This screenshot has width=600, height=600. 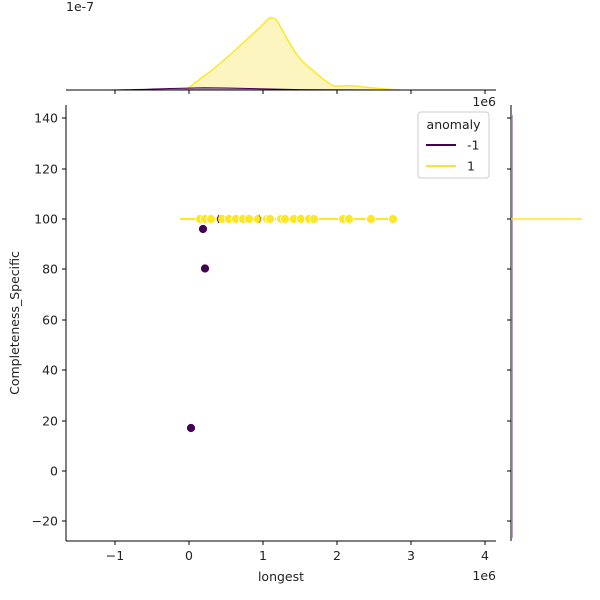 I want to click on marginal-y-kde, so click(x=544, y=323).